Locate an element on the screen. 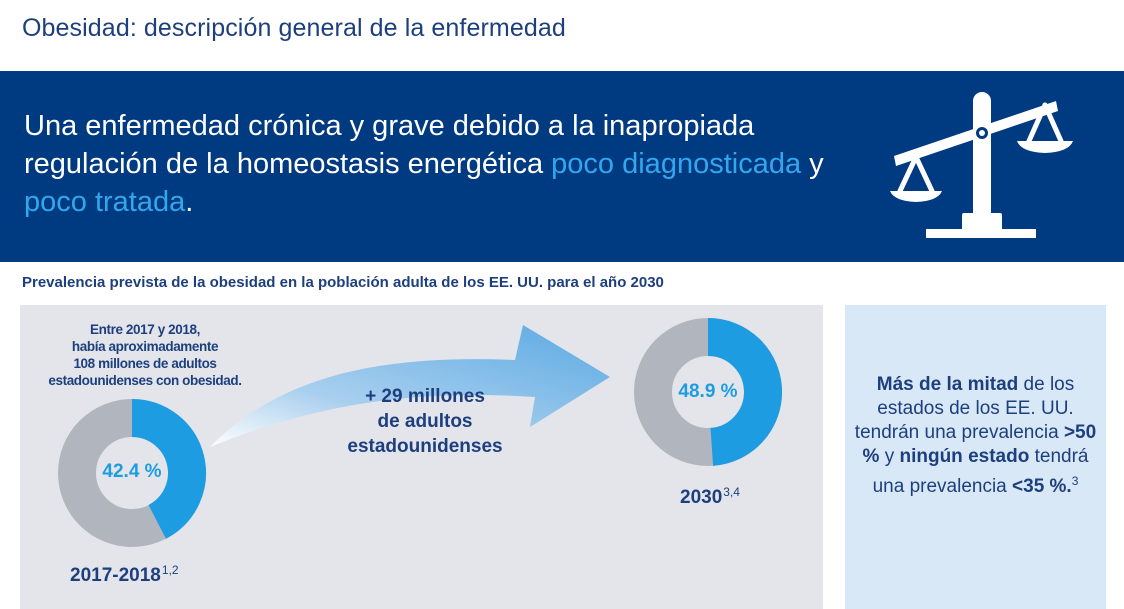  banner-highlight-underdiagnosed: poco diagnosticada is located at coordinates (676, 164).